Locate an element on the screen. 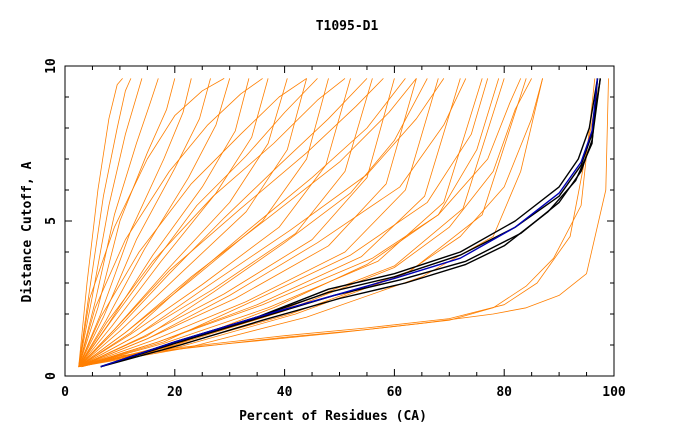 The height and width of the screenshot is (440, 680). y-tick-label: 5 is located at coordinates (51, 221).